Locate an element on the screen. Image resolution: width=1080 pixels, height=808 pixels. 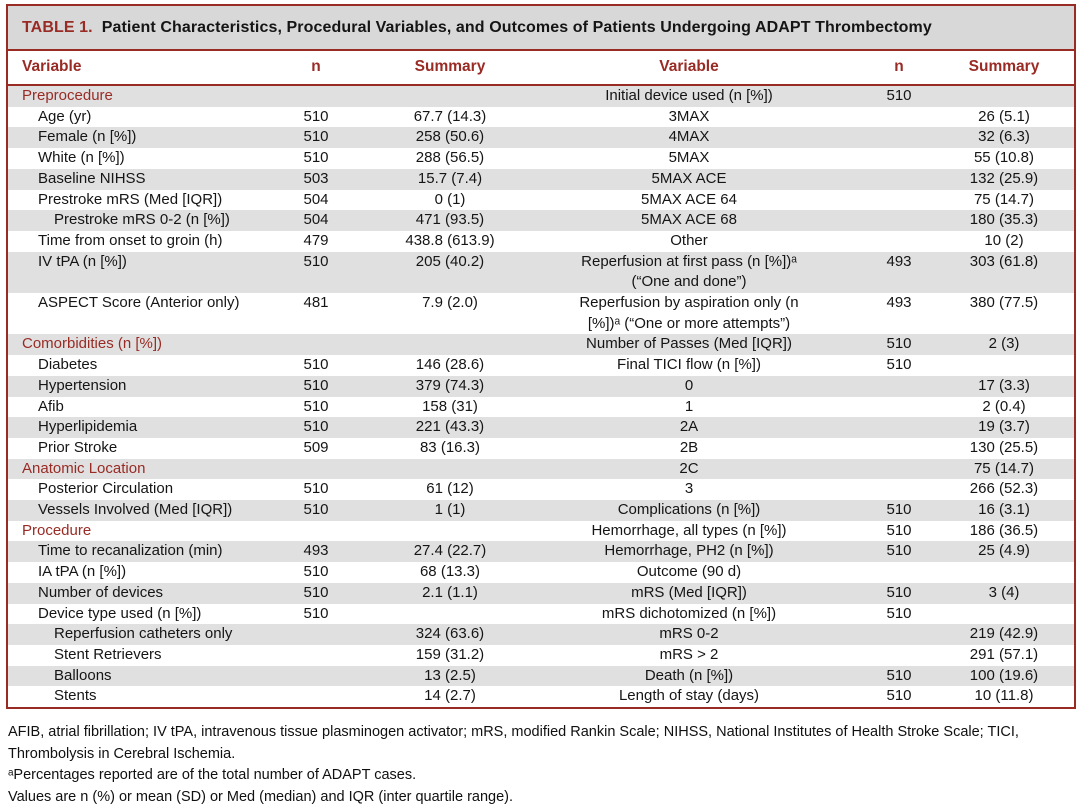
row-summary-right: 291 (57.1) is located at coordinates (1004, 655).